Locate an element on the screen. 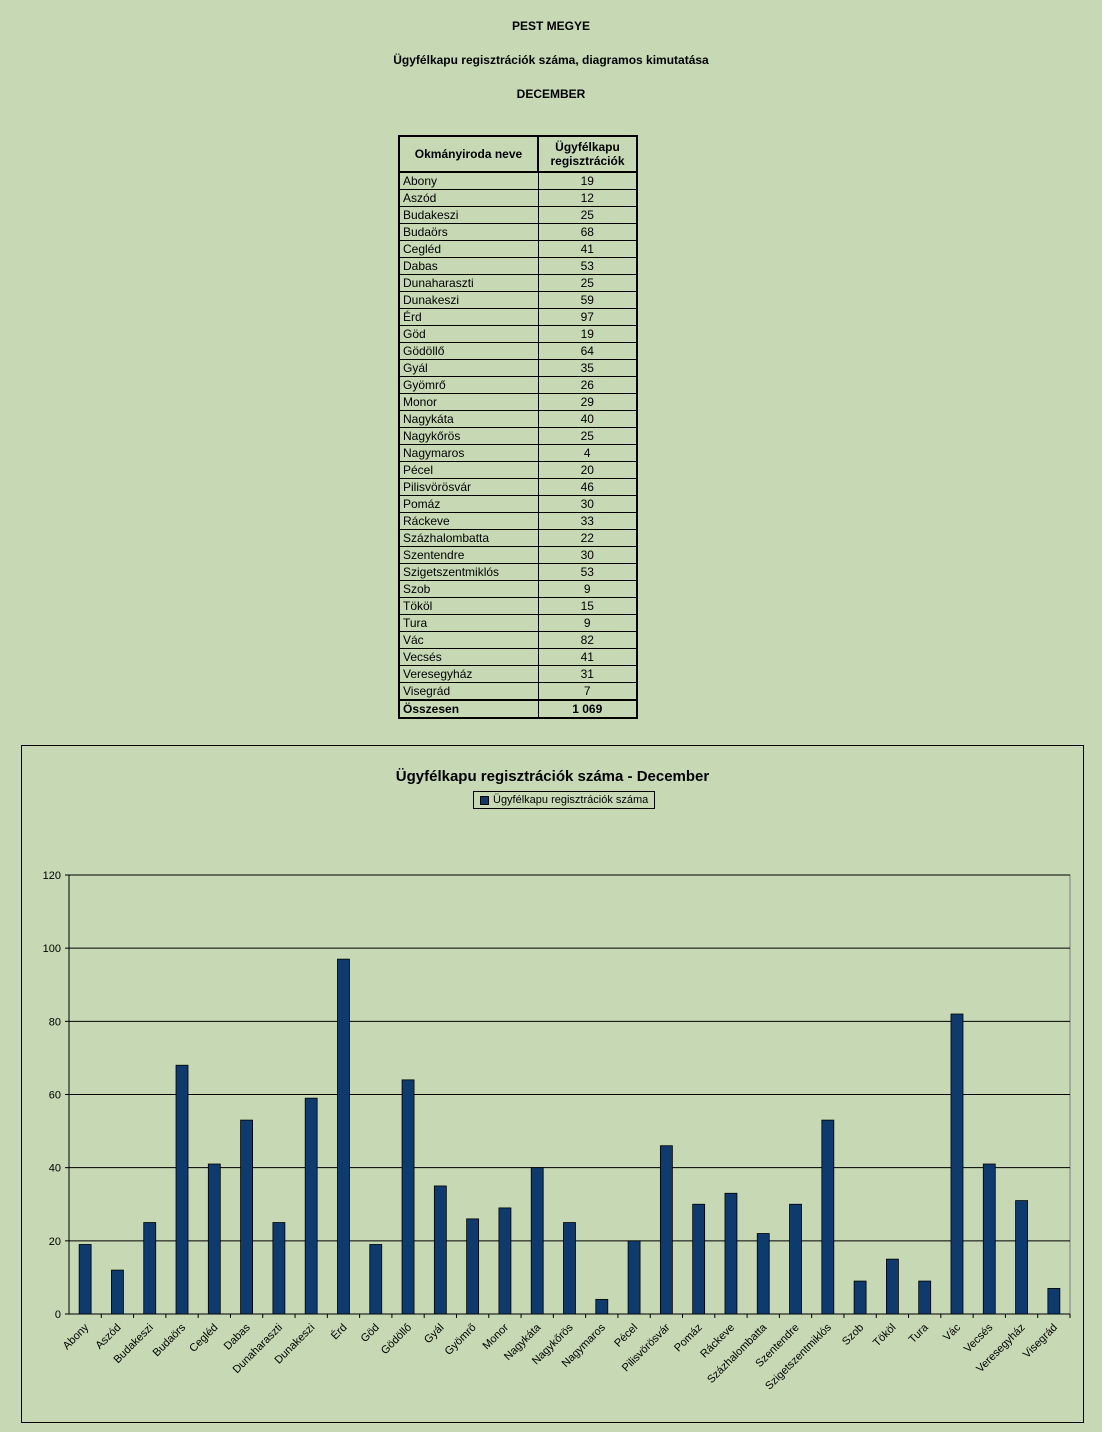 The image size is (1102, 1432). office-name-cell: Gyál is located at coordinates (468, 368).